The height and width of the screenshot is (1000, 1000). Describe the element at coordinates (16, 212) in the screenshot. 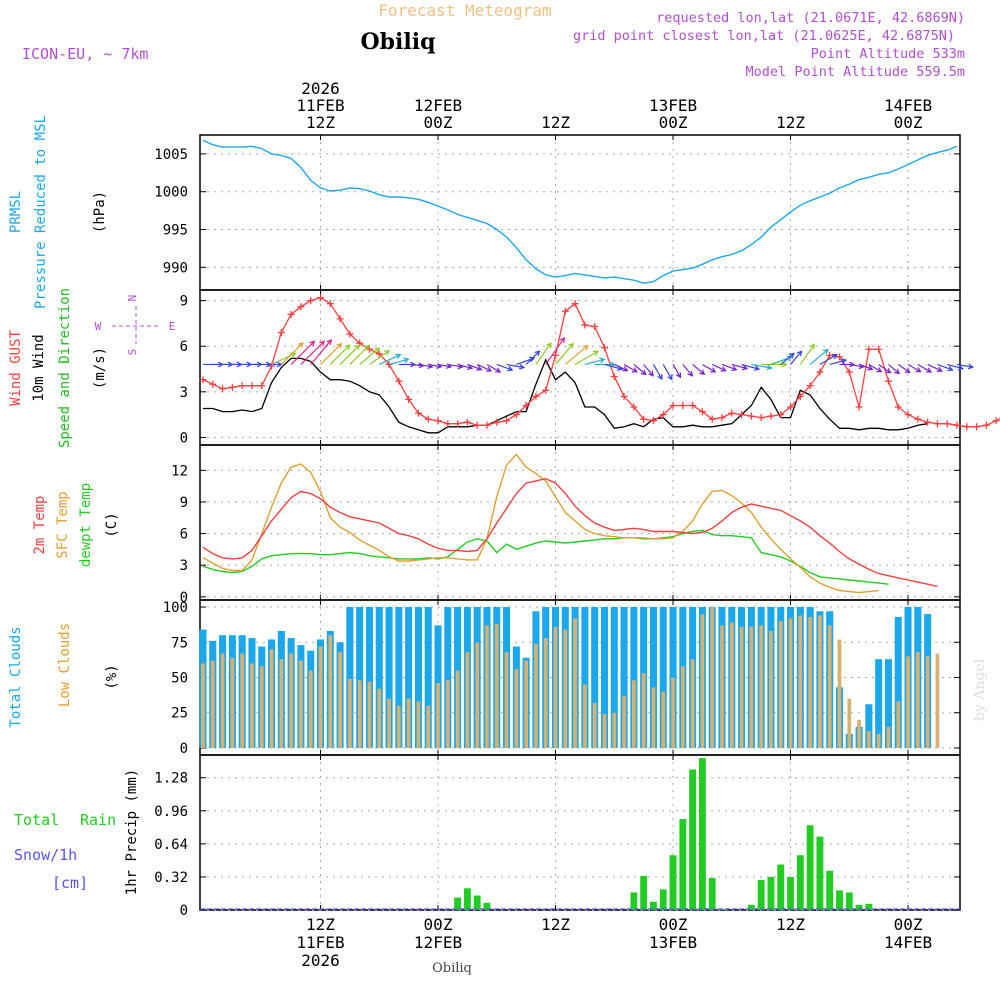

I see `pressure-label-1: PRMSL` at that location.